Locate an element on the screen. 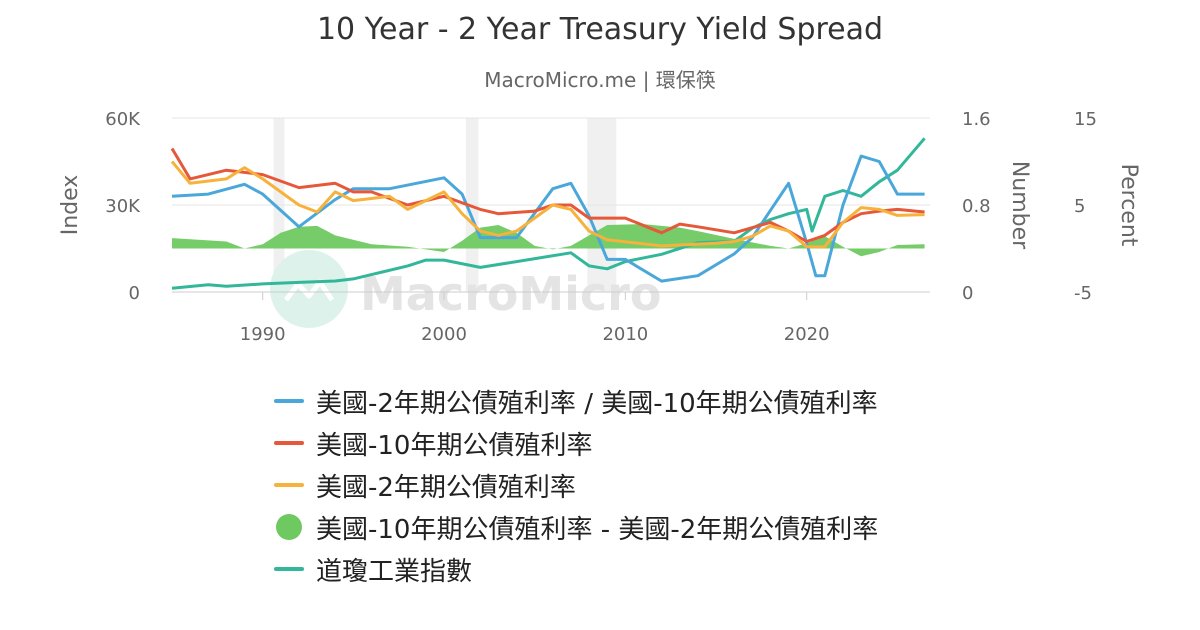 The image size is (1200, 630). watermark-logo-icon is located at coordinates (309, 289).